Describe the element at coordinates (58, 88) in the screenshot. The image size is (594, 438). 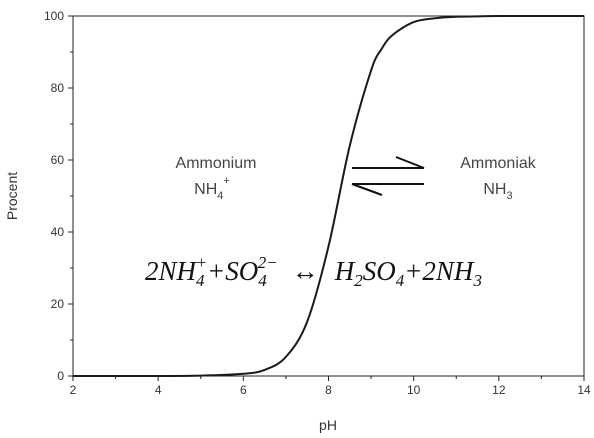
I see `y-tick-label-80: 80` at that location.